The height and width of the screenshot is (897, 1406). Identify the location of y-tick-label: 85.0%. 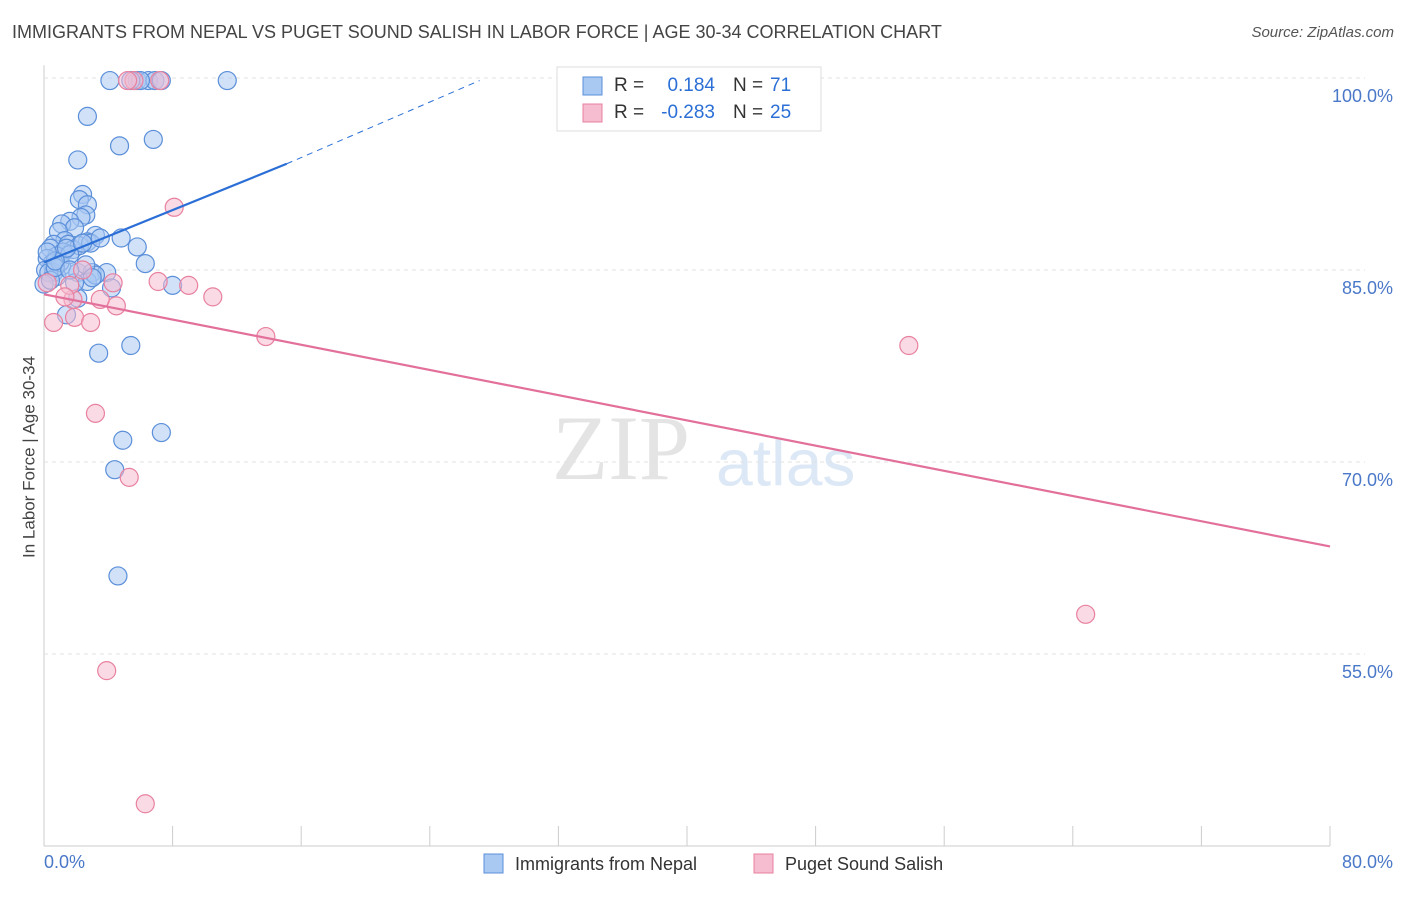
(1367, 288).